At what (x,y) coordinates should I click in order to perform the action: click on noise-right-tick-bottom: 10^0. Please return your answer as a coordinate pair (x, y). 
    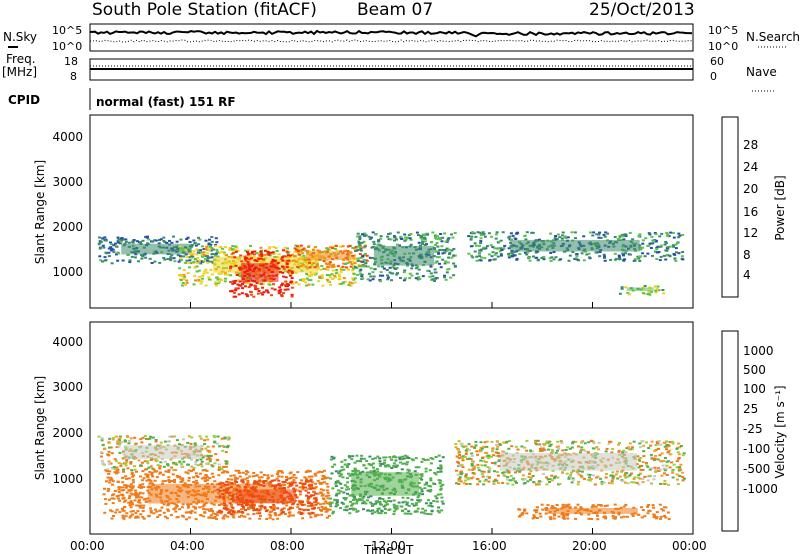
    Looking at the image, I should click on (723, 46).